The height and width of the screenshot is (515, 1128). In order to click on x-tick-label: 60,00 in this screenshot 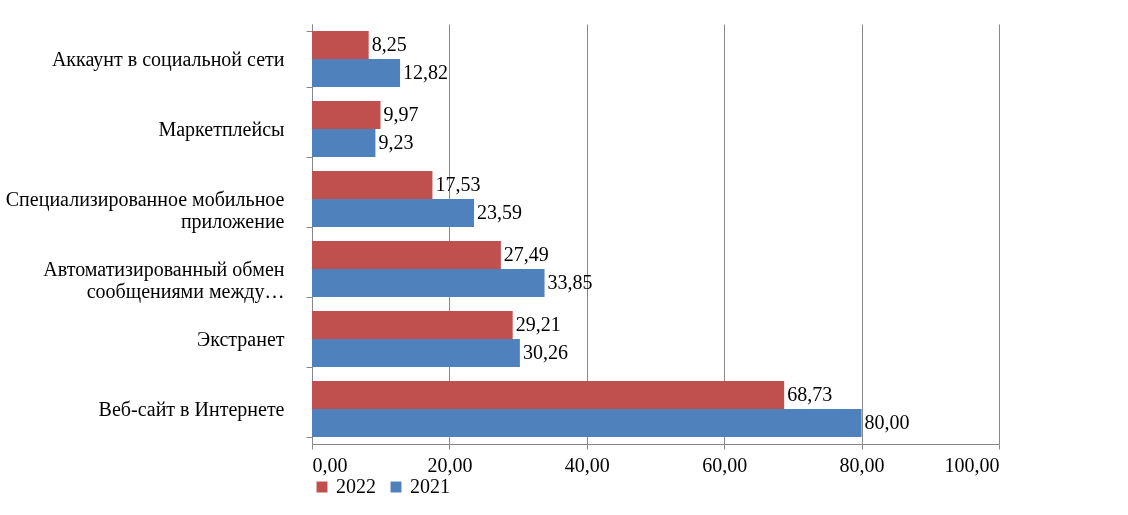, I will do `click(725, 464)`.